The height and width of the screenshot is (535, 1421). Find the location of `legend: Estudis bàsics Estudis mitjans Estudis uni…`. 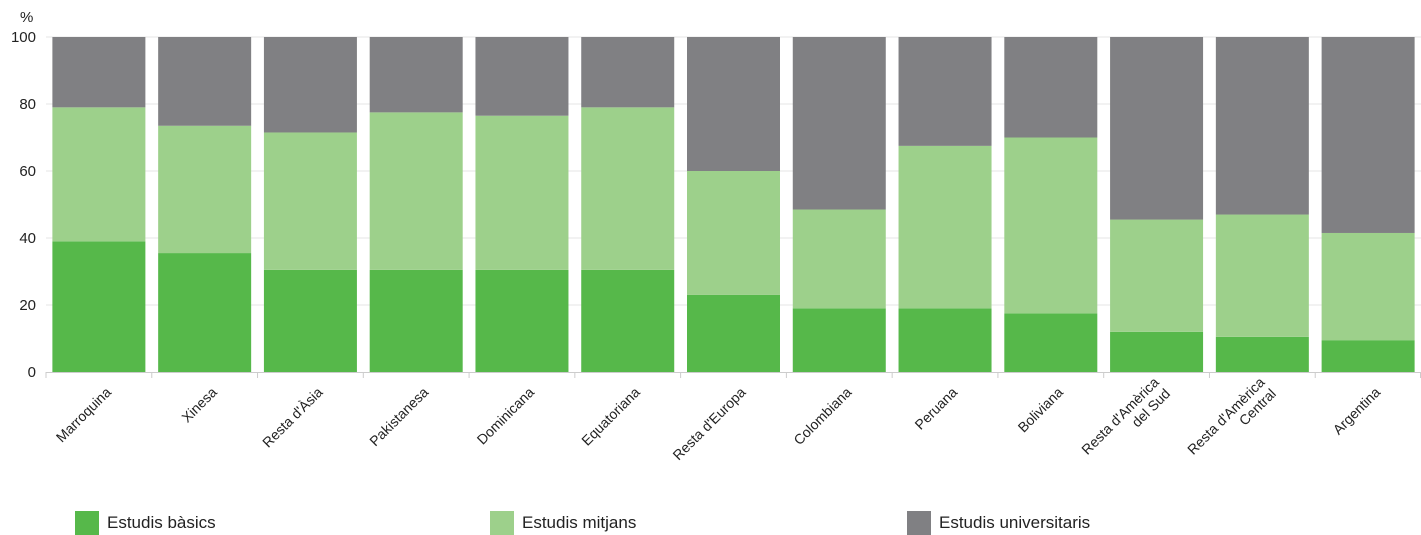

legend: Estudis bàsics Estudis mitjans Estudis uni… is located at coordinates (748, 523).